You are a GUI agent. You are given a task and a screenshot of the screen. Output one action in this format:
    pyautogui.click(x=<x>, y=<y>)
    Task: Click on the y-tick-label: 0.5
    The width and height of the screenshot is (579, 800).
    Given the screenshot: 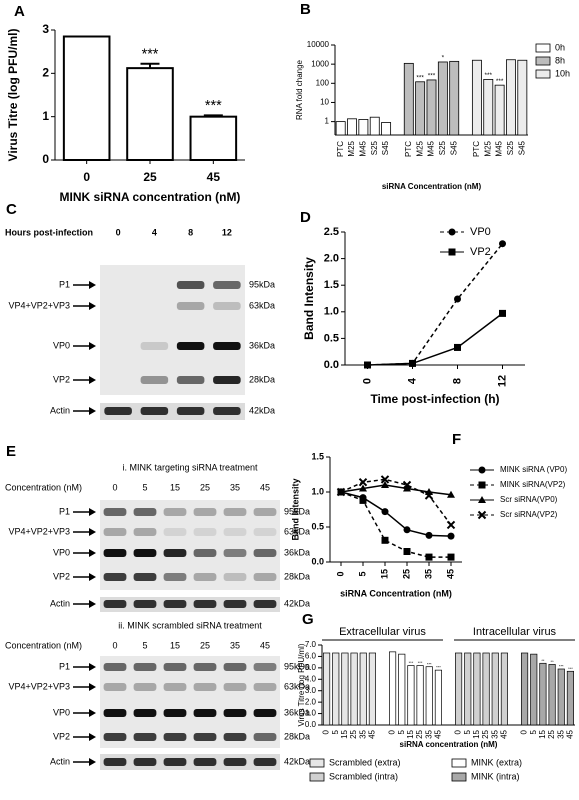 What is the action you would take?
    pyautogui.click(x=331, y=338)
    